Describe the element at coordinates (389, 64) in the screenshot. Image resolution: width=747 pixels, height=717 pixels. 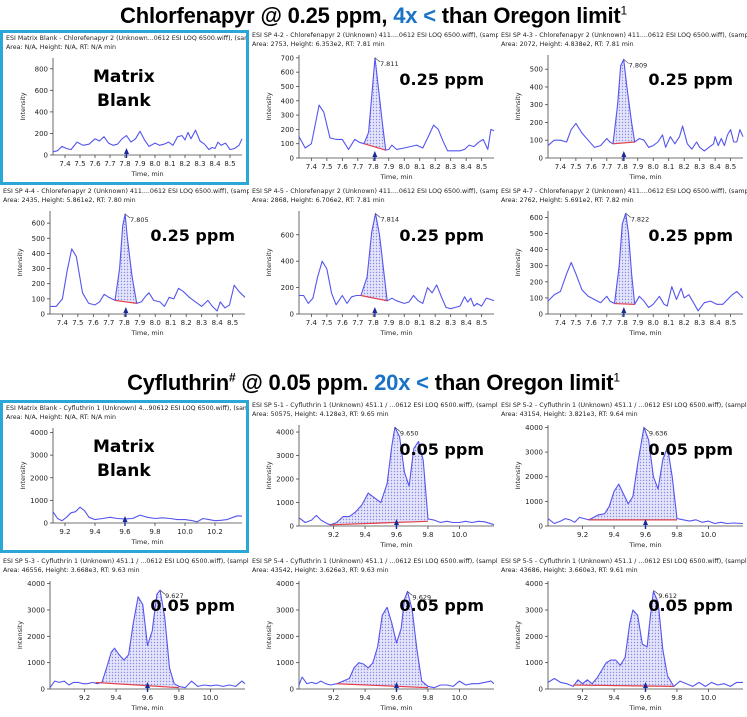
I see `peak-rt-label: 7.811` at that location.